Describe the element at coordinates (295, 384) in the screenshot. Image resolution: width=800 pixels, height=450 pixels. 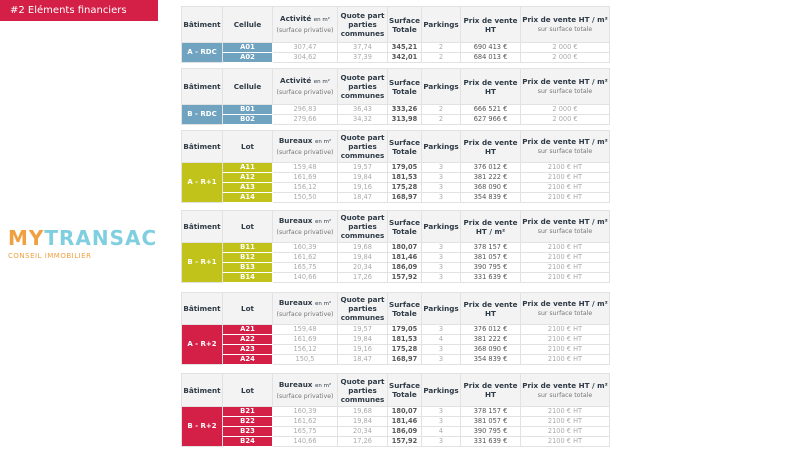
I see `header-surface-main: Bureaux` at that location.